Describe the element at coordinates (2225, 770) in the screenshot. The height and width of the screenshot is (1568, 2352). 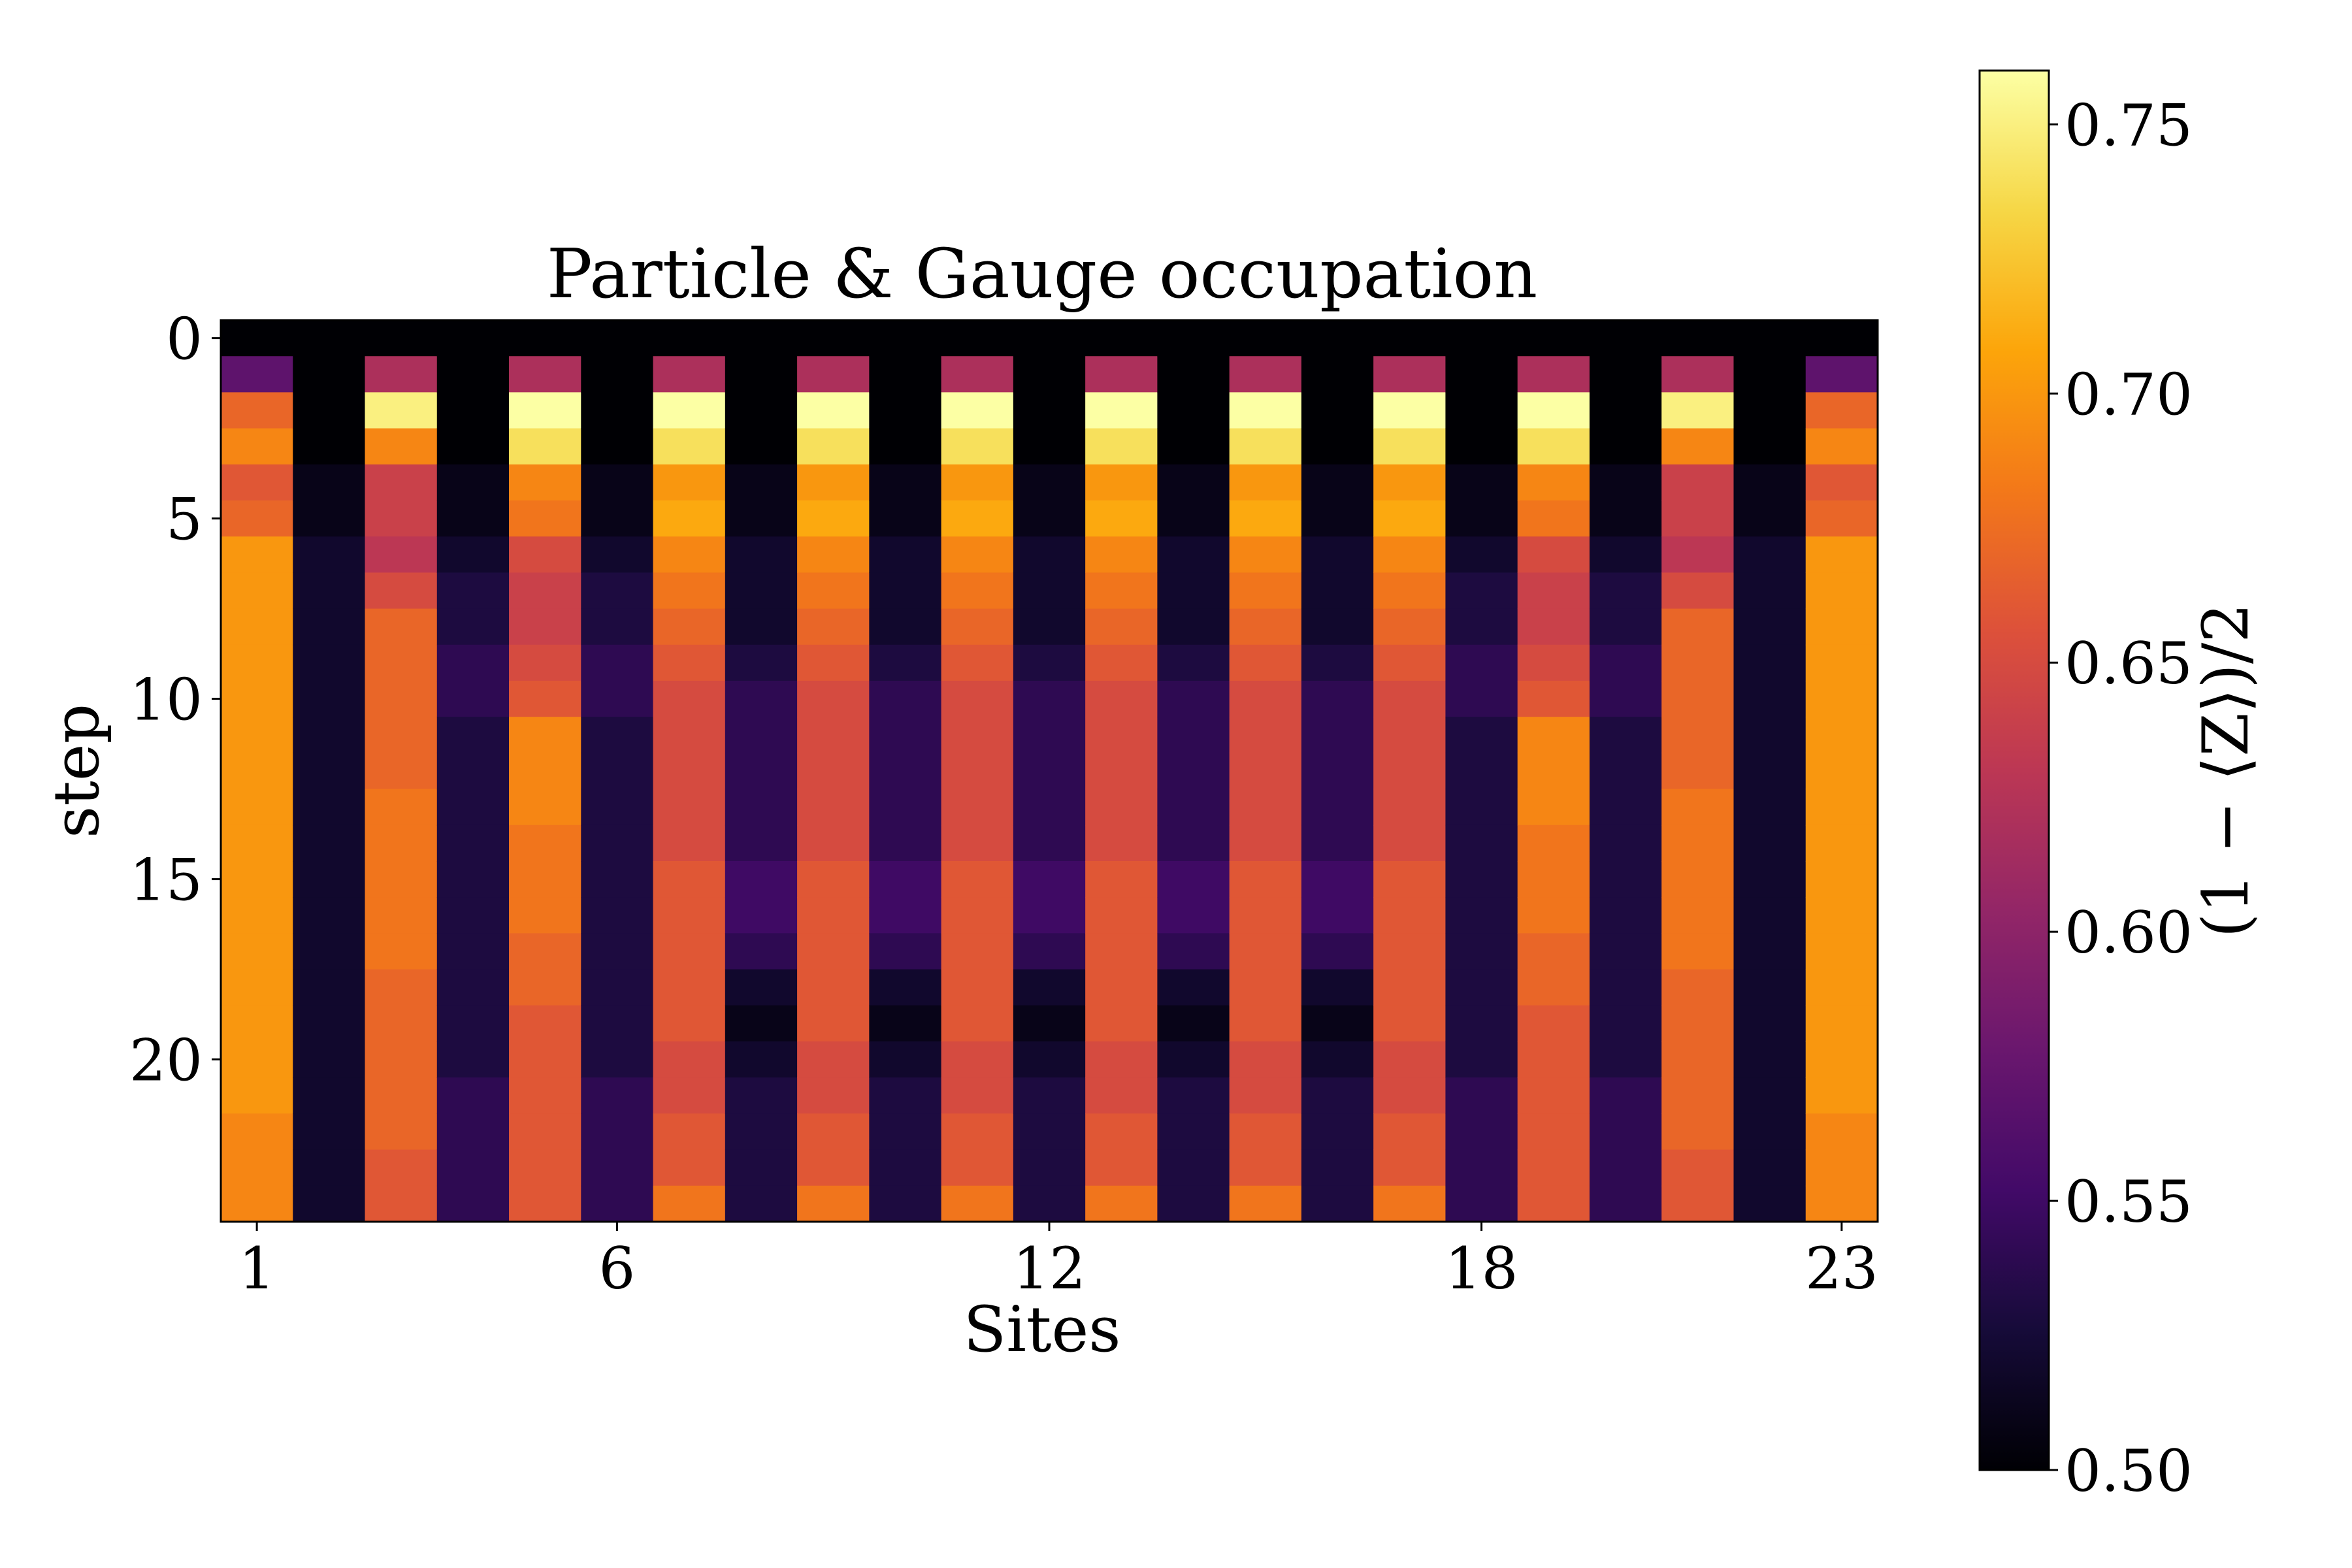
I see `colorbar-label: (1 − ⟨Z⟩)/2` at that location.